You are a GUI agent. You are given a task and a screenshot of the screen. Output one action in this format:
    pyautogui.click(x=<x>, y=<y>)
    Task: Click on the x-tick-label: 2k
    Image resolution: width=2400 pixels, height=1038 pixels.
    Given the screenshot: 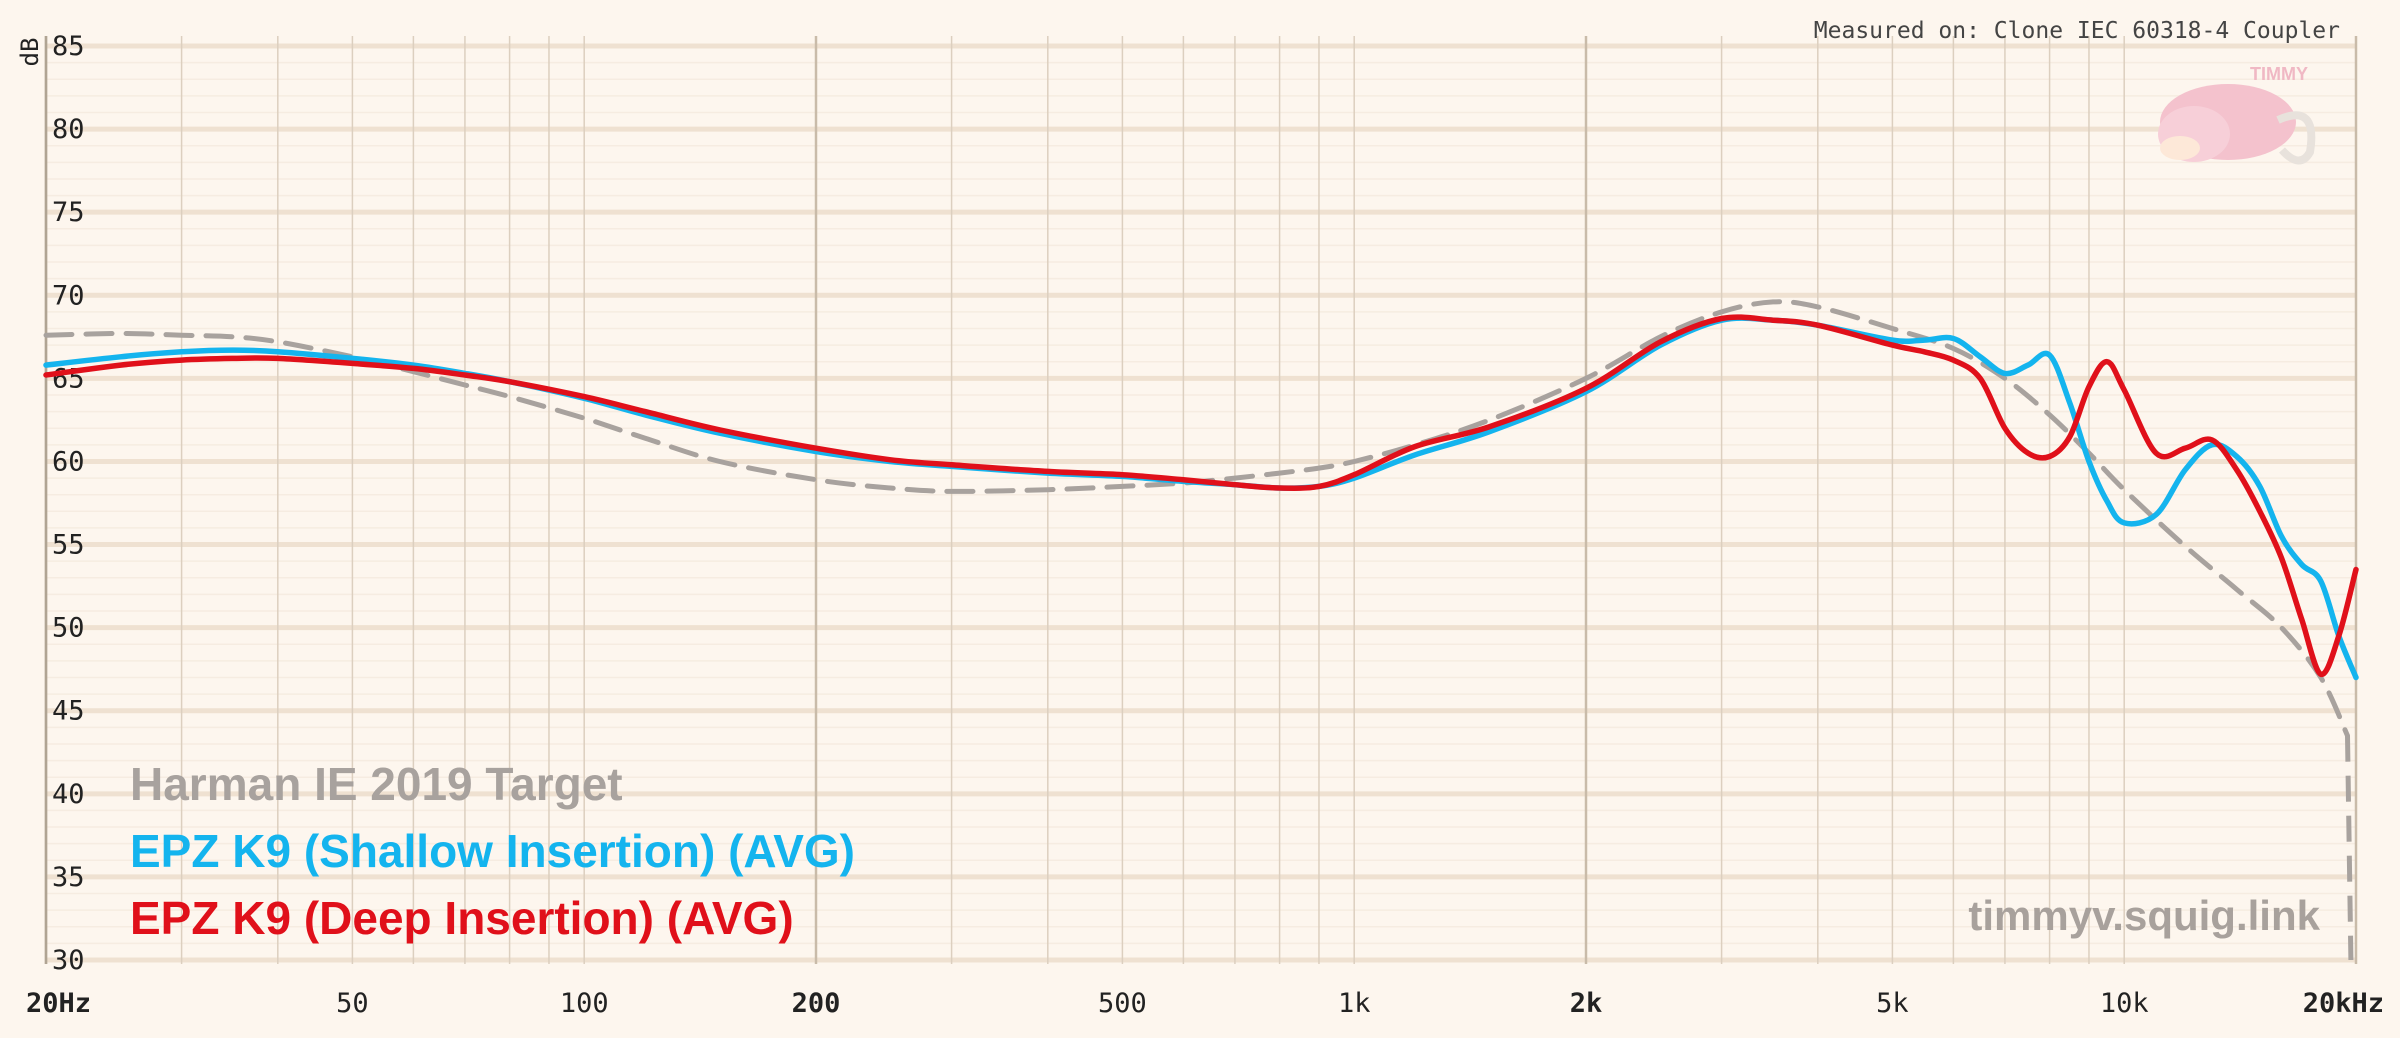 What is the action you would take?
    pyautogui.click(x=1586, y=1003)
    